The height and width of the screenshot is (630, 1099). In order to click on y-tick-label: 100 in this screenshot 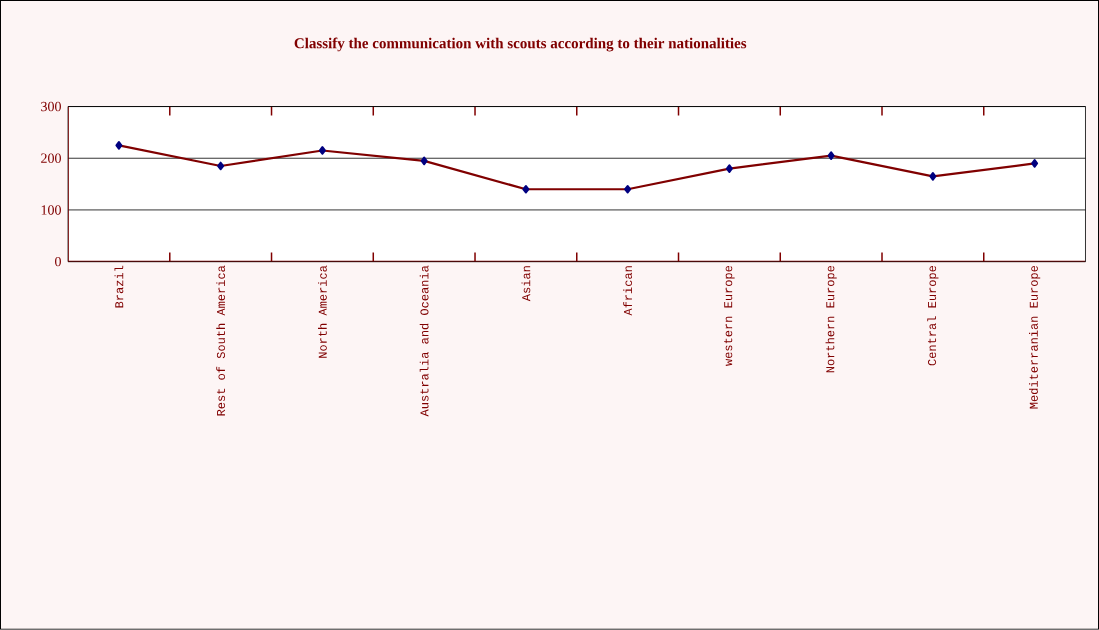, I will do `click(51, 210)`.